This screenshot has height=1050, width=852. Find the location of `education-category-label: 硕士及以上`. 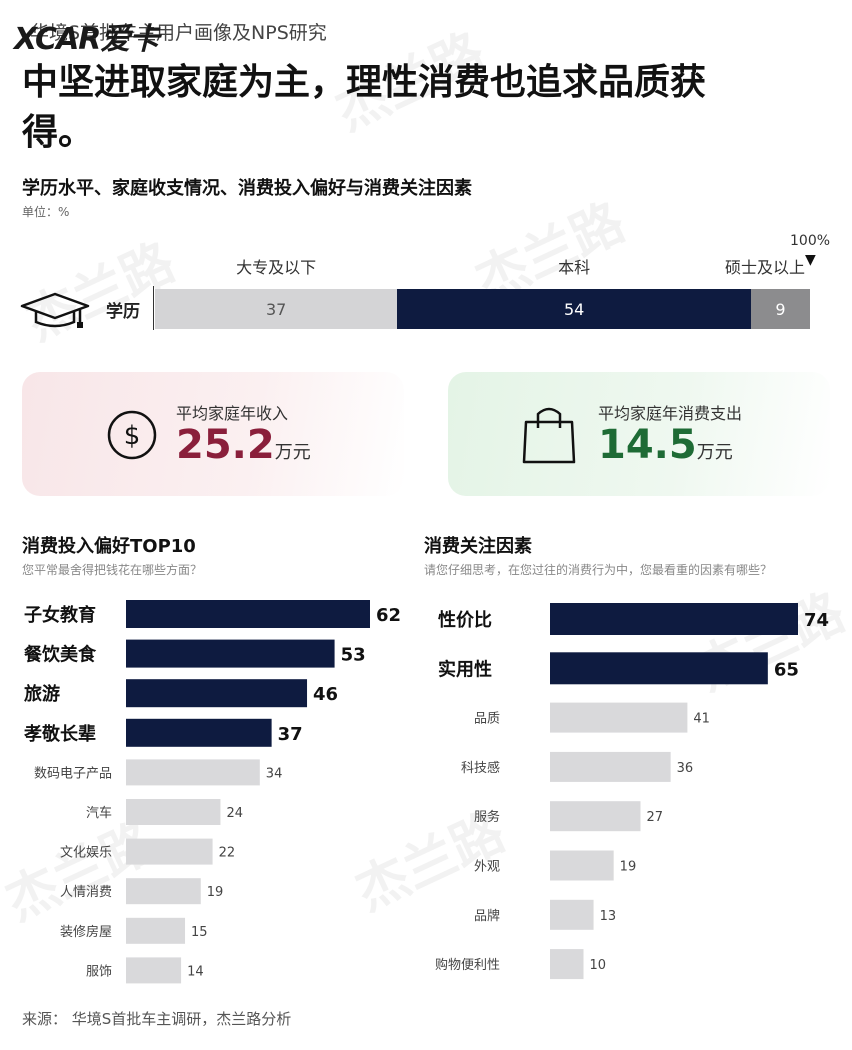

education-category-label: 硕士及以上 is located at coordinates (764, 267).